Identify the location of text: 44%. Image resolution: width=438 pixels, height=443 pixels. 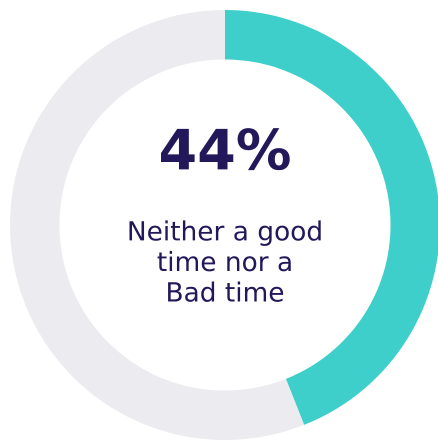
(225, 149).